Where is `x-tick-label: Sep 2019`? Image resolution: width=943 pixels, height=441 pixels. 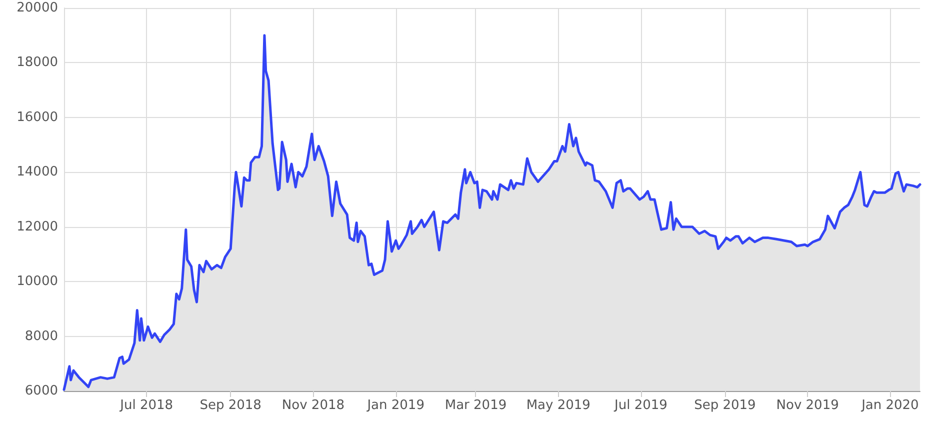
x-tick-label: Sep 2019 is located at coordinates (725, 405).